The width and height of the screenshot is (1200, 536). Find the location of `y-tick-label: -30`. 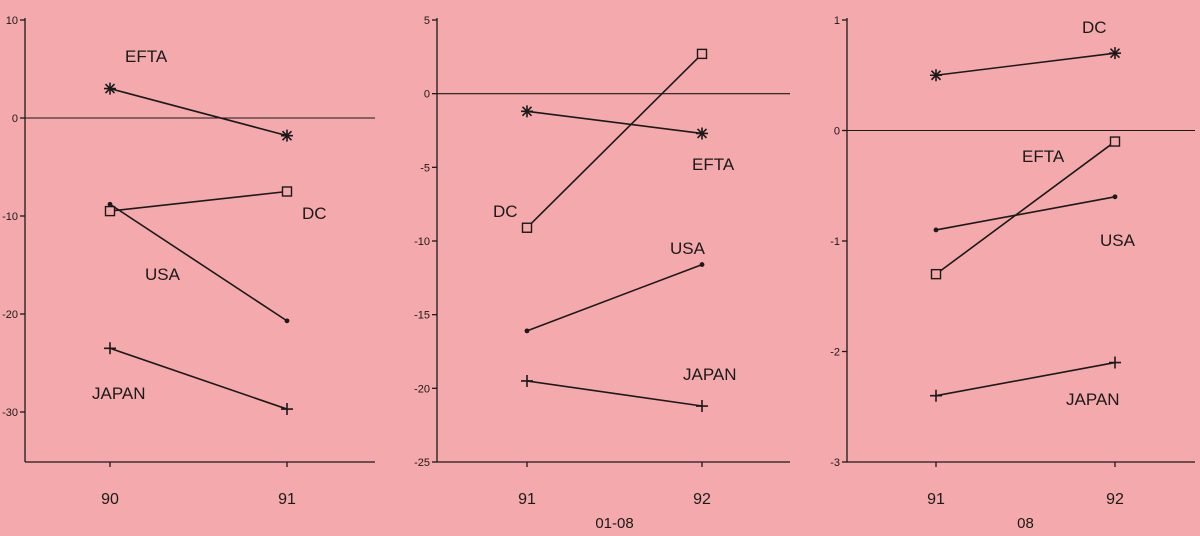

y-tick-label: -30 is located at coordinates (10, 413).